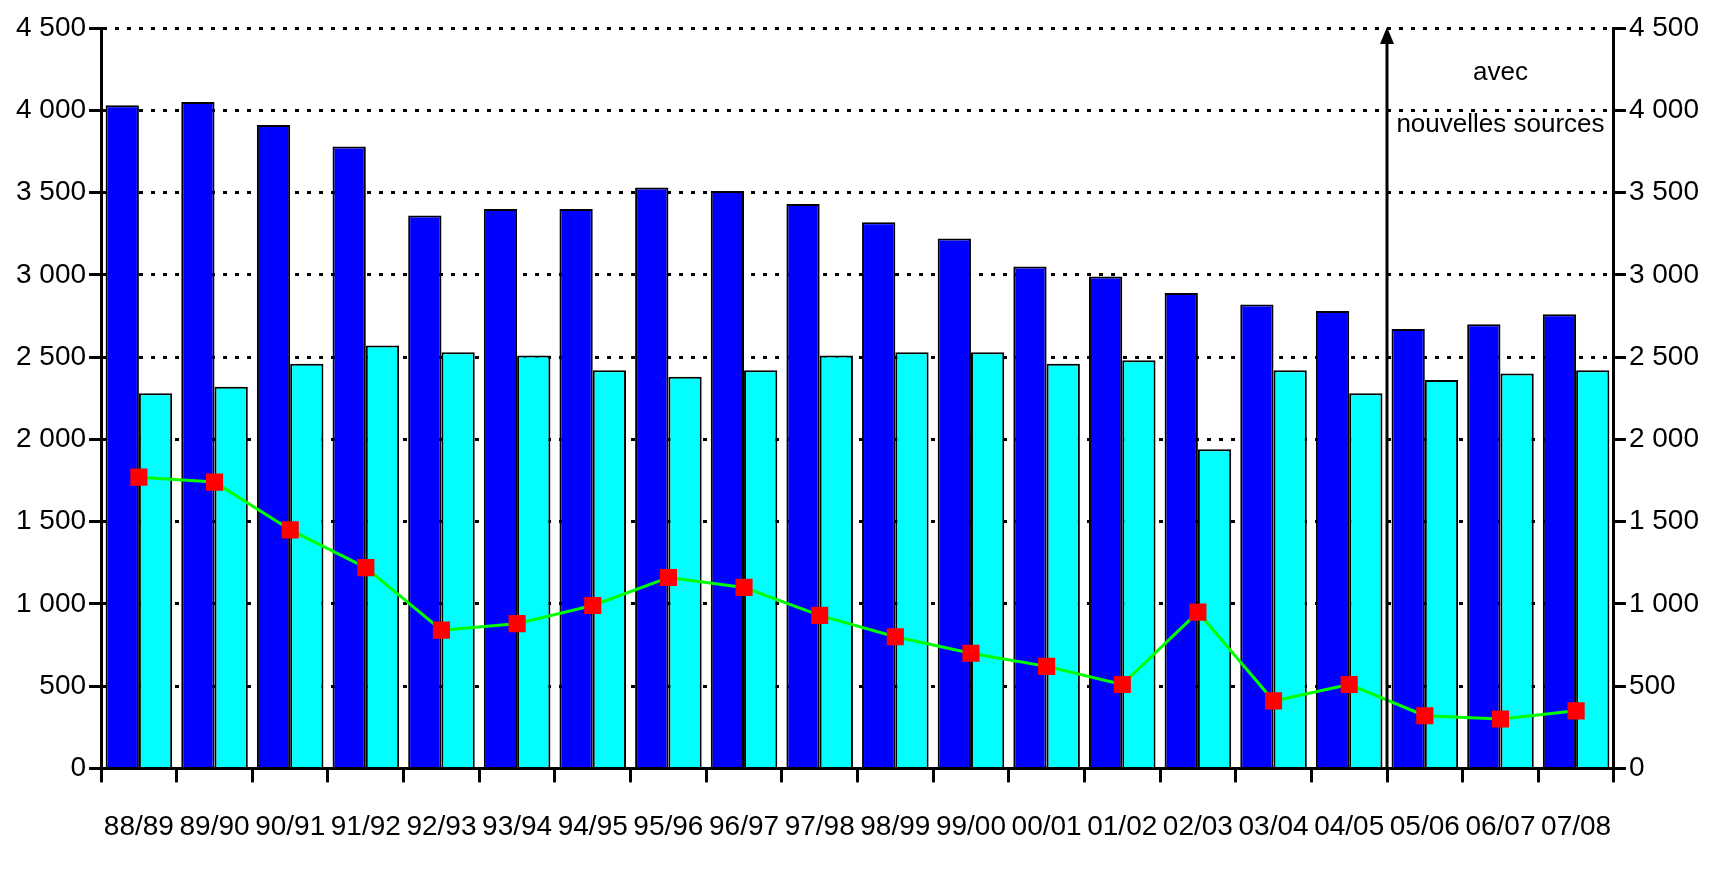 Image resolution: width=1720 pixels, height=885 pixels. Describe the element at coordinates (1273, 825) in the screenshot. I see `x-tick-label: 03/04` at that location.